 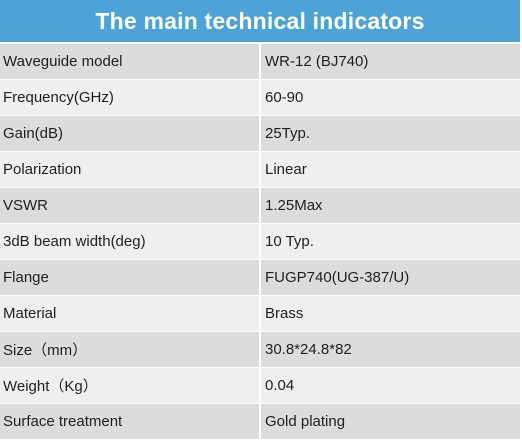 I want to click on table-row: Surface treatment Gold plating, so click(x=260, y=421).